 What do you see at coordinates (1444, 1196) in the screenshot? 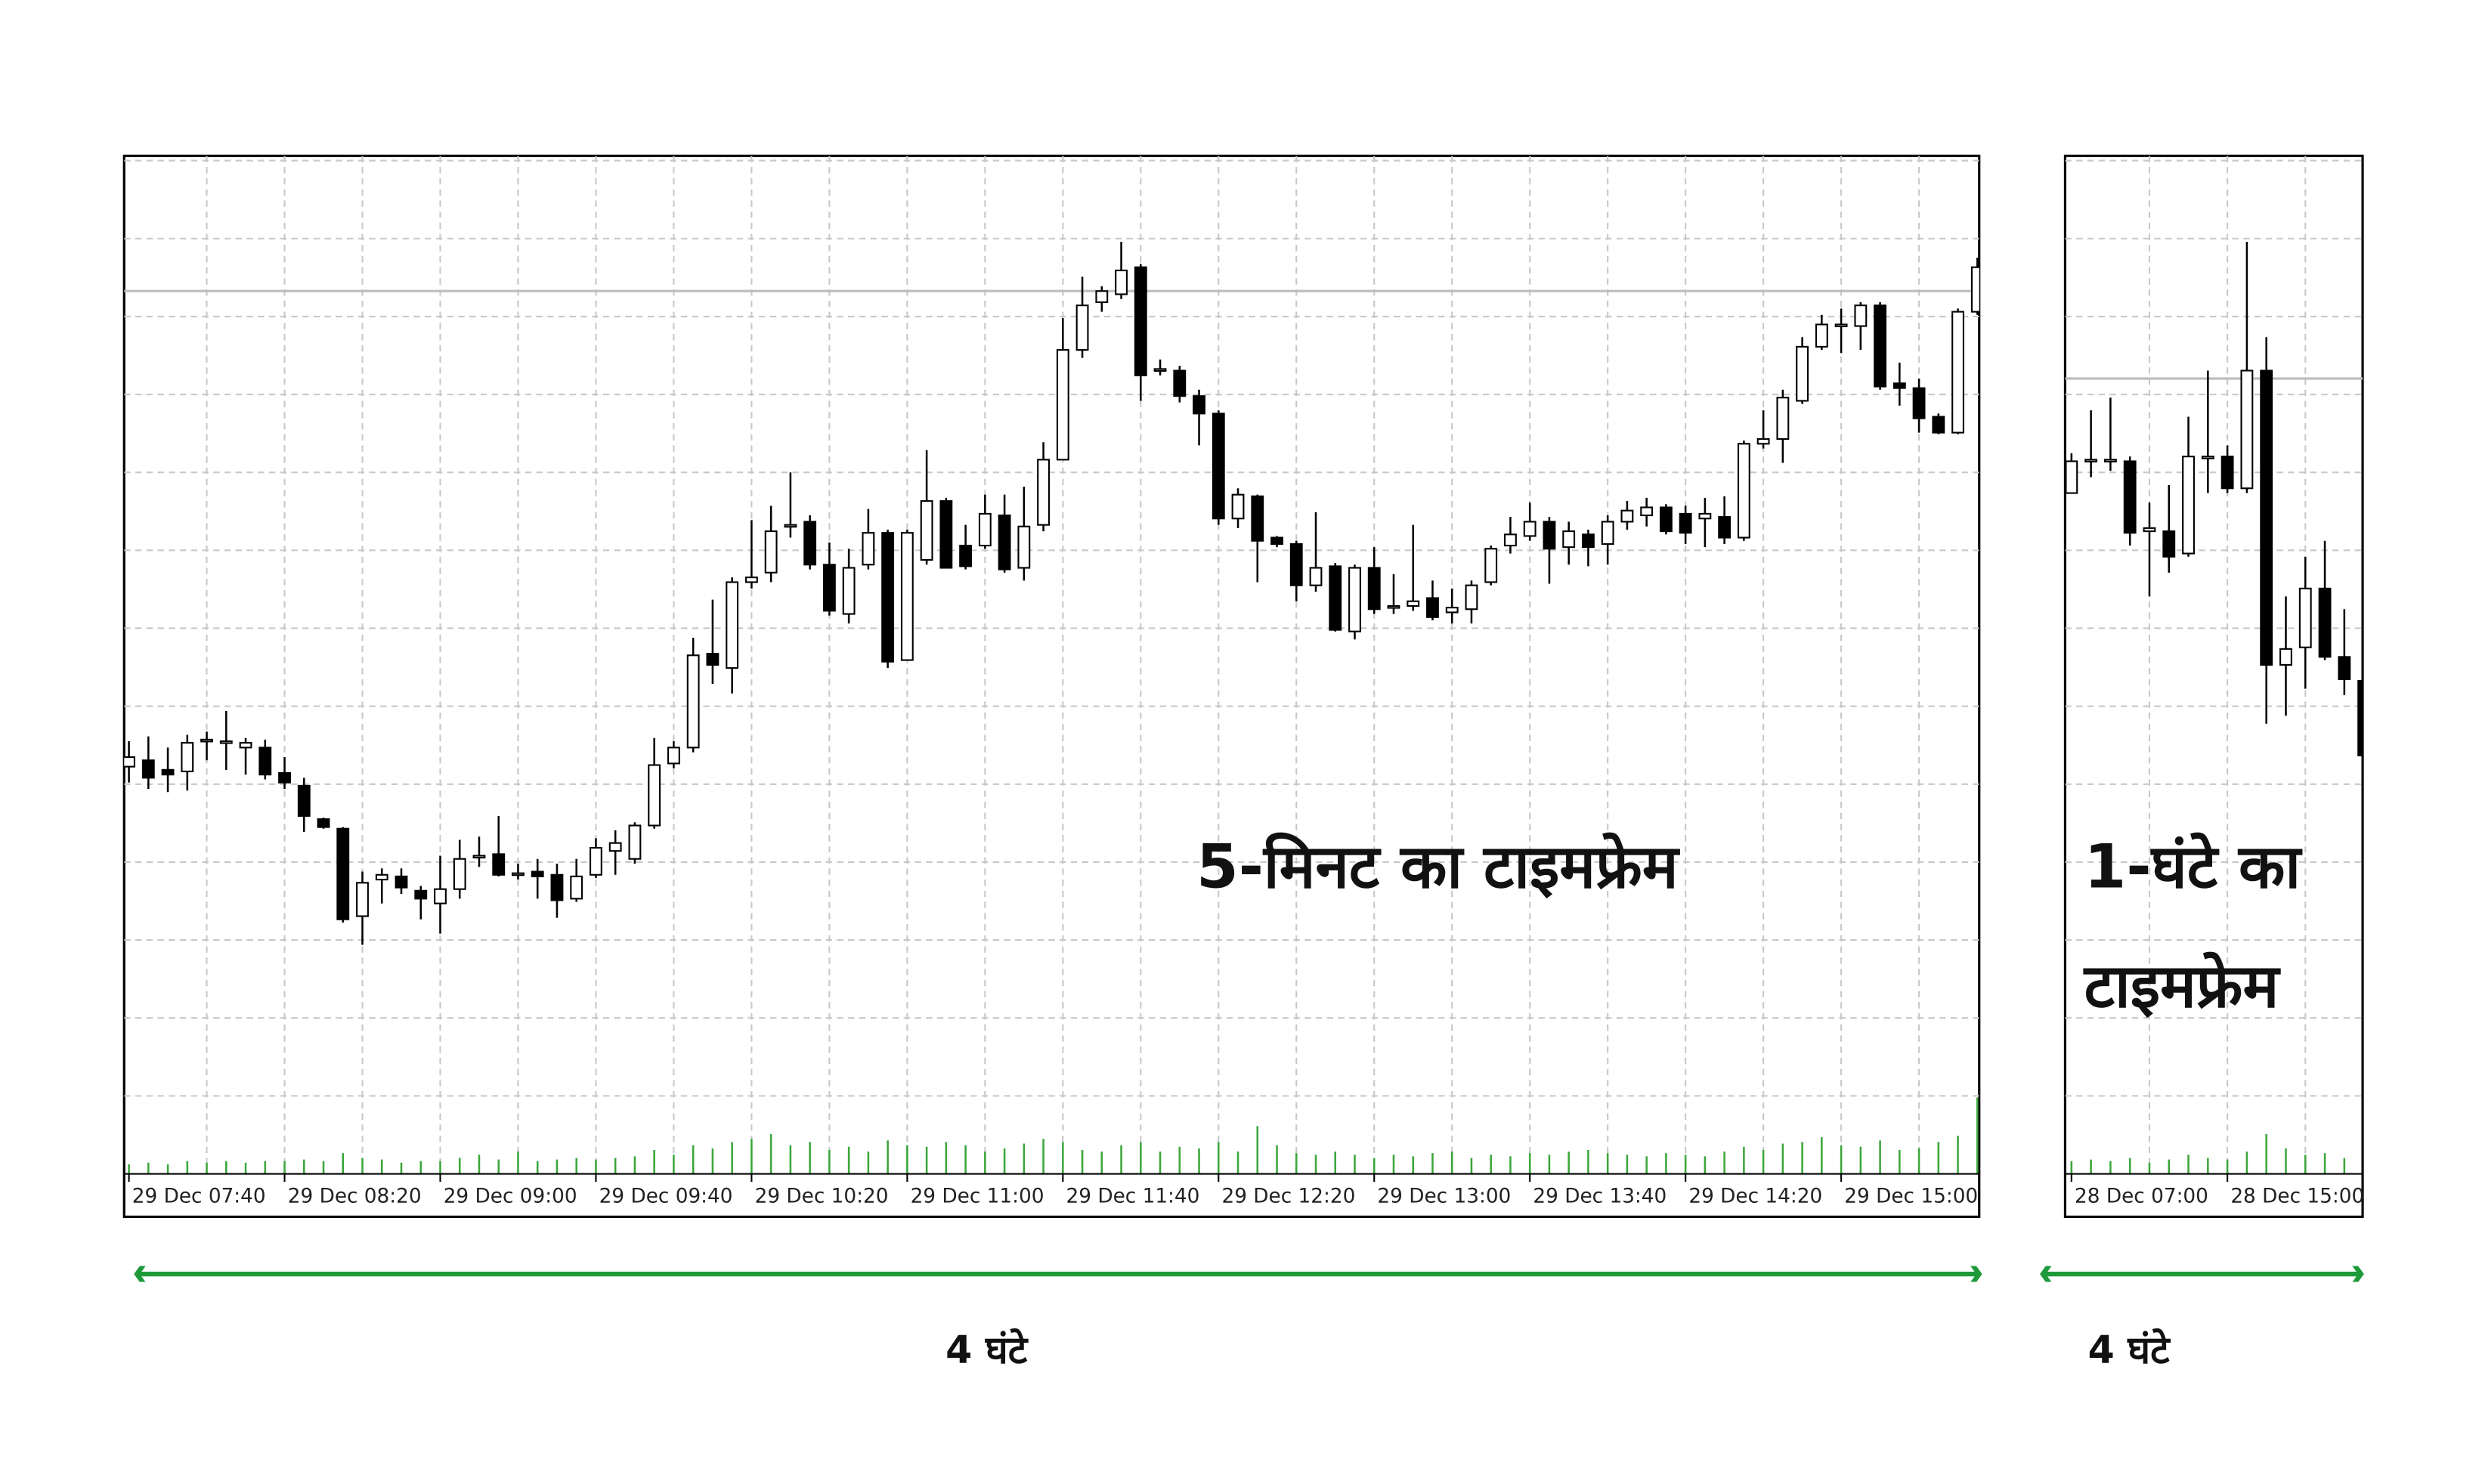
I see `x-tick-label: 29 Dec 13:00` at bounding box center [1444, 1196].